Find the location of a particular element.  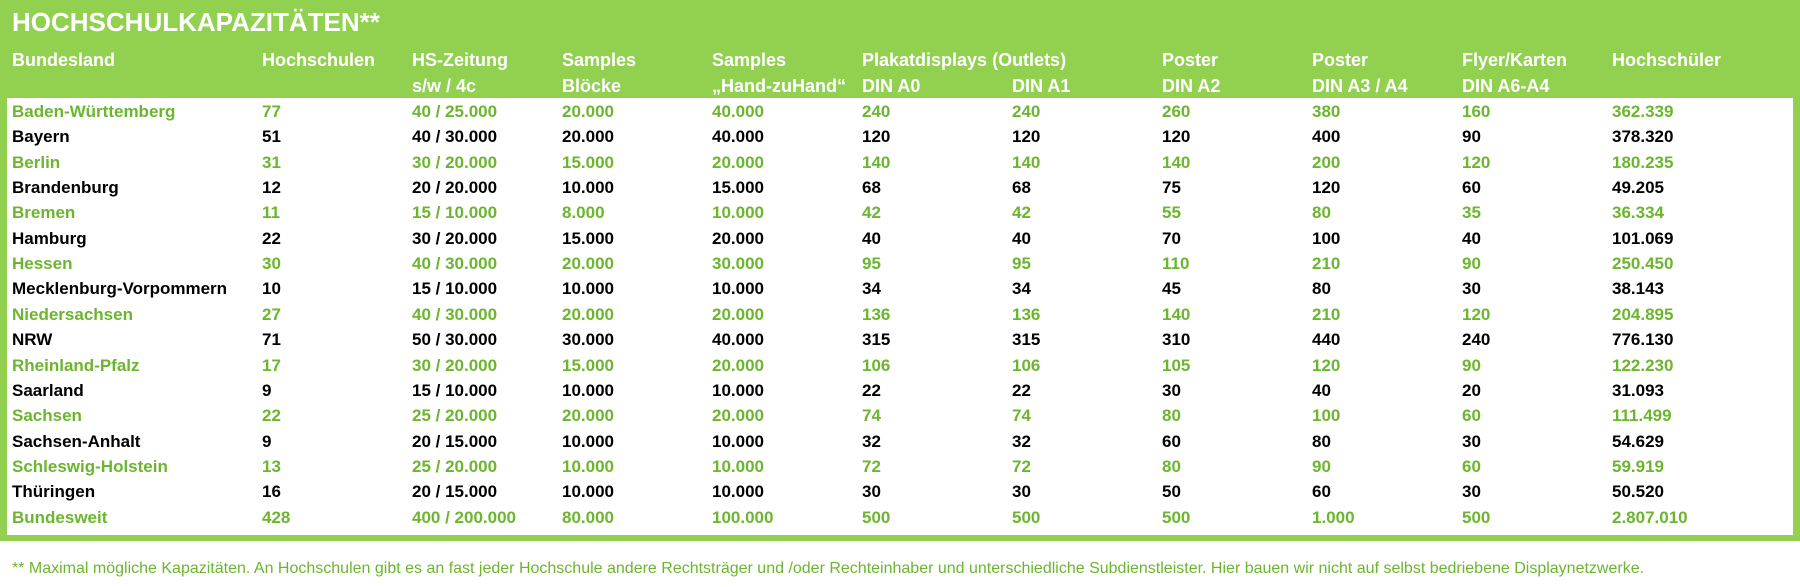

cell: 42 is located at coordinates (1021, 213).